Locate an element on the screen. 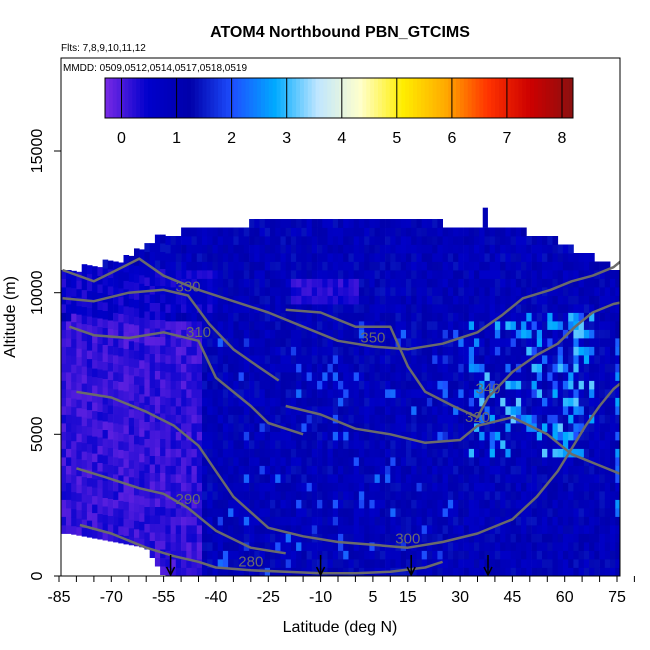 The width and height of the screenshot is (650, 650). tropopause-arrows is located at coordinates (329, 566).